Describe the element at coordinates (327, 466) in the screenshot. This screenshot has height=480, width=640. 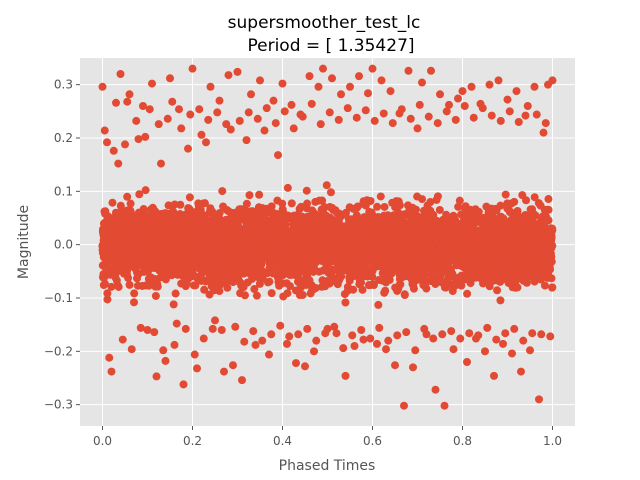
I see `x-axis-title: Phased Times` at that location.